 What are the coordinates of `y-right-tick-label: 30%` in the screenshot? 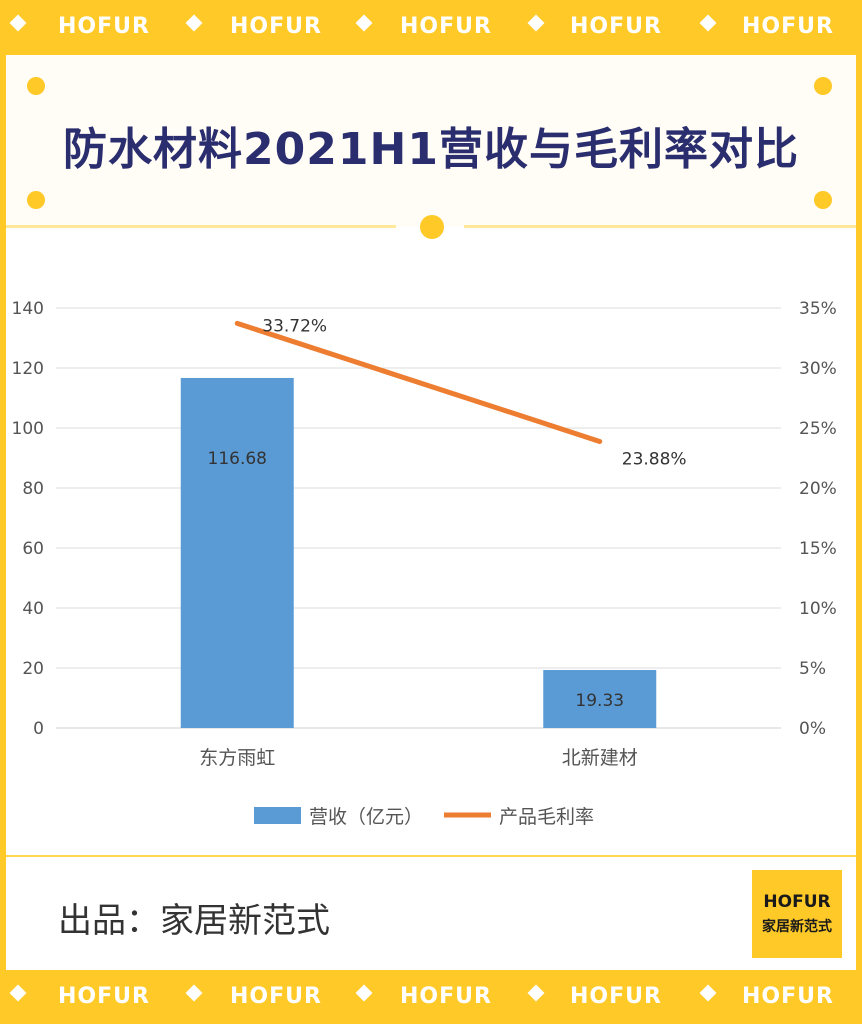 It's located at (818, 369).